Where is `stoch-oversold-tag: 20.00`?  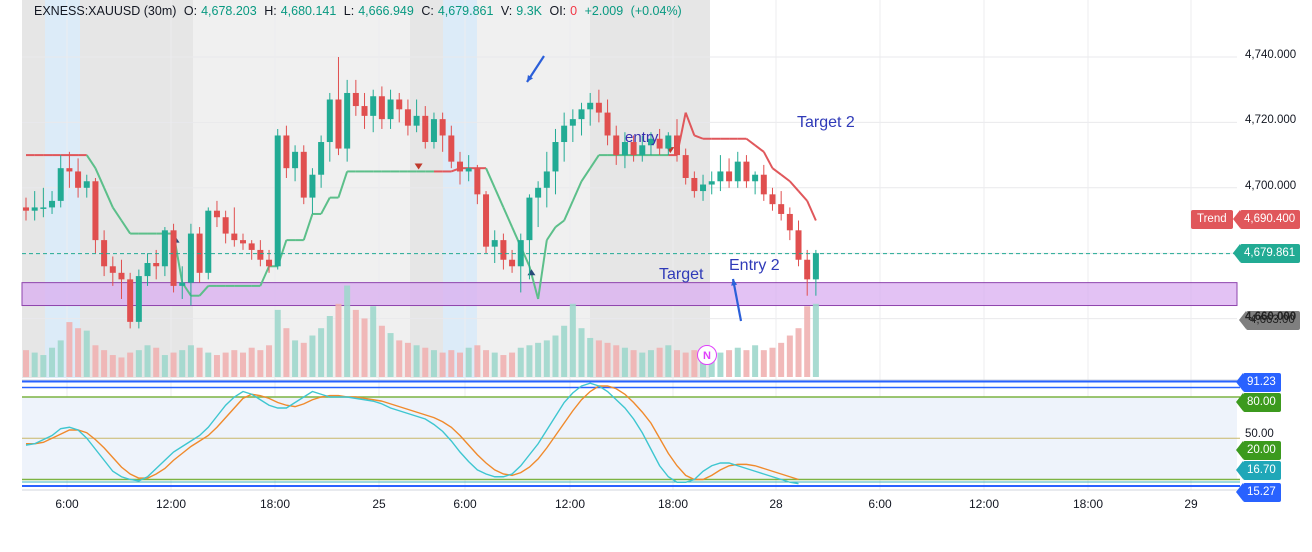 stoch-oversold-tag: 20.00 is located at coordinates (1258, 450).